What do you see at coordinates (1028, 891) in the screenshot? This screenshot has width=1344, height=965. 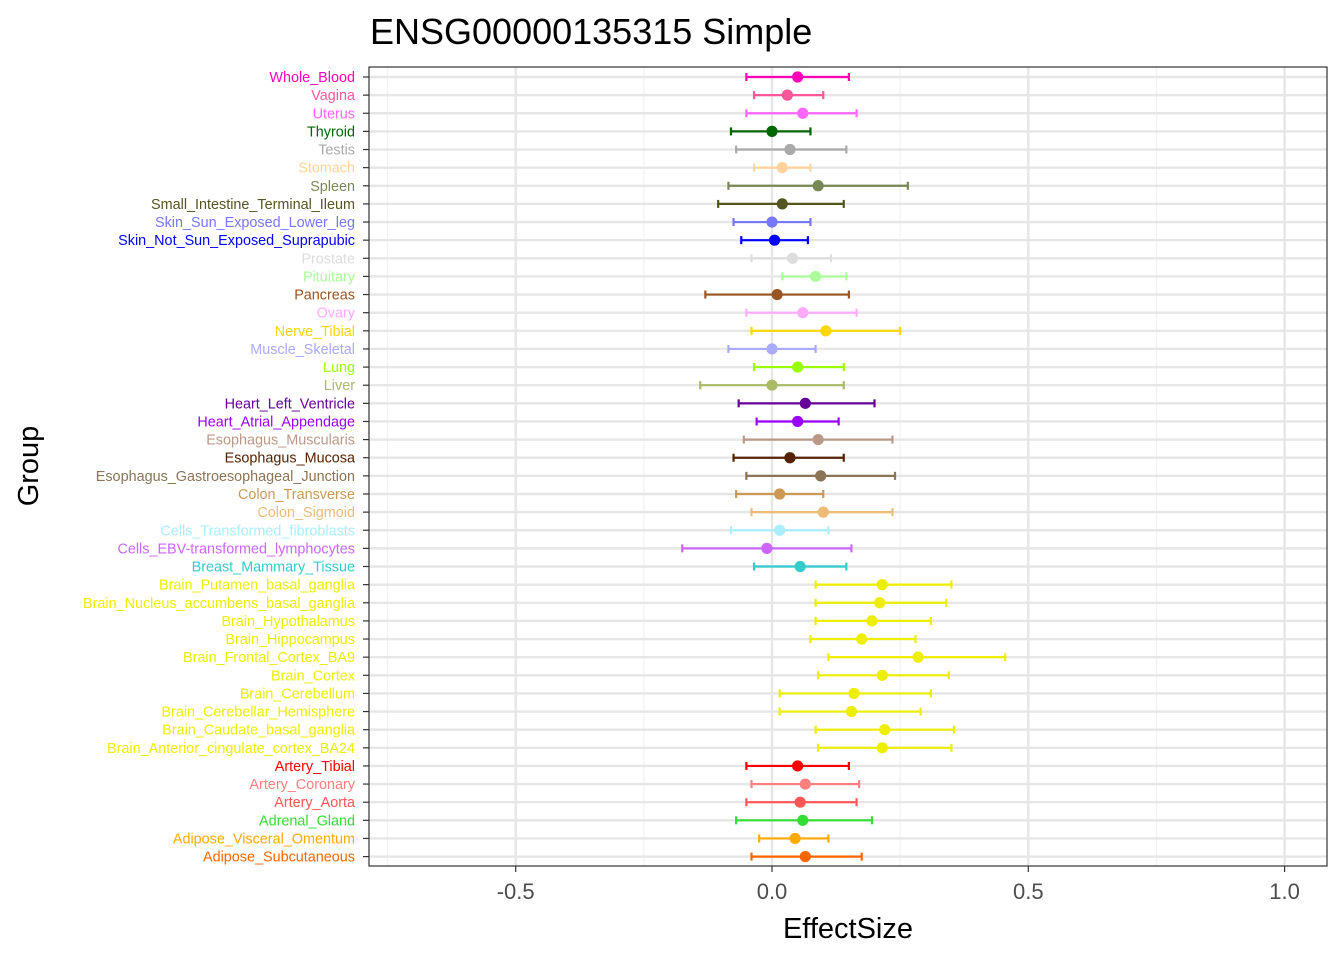 I see `x-tick-label: 0.5` at bounding box center [1028, 891].